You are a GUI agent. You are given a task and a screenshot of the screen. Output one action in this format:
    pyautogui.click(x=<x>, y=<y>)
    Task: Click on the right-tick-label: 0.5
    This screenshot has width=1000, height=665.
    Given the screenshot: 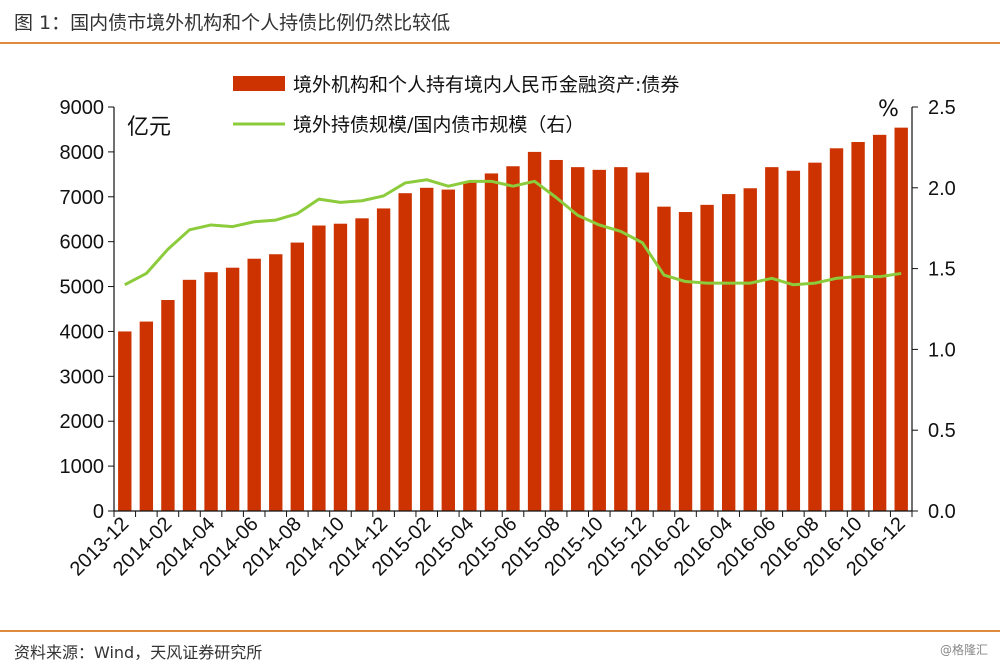 What is the action you would take?
    pyautogui.click(x=942, y=431)
    